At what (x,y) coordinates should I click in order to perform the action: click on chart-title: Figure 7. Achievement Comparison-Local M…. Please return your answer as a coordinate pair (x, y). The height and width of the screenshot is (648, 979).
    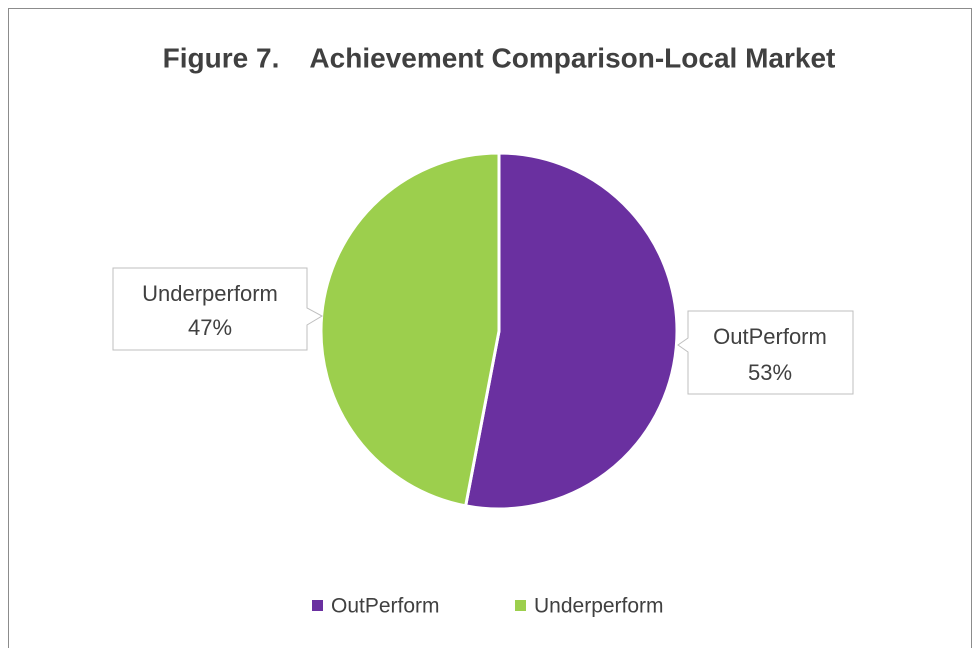
    Looking at the image, I should click on (499, 57).